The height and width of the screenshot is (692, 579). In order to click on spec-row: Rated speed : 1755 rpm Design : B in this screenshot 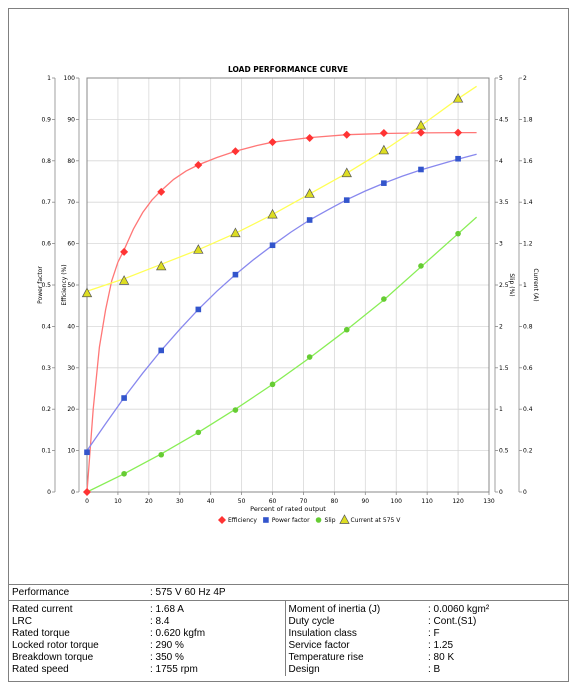, I will do `click(288, 670)`.